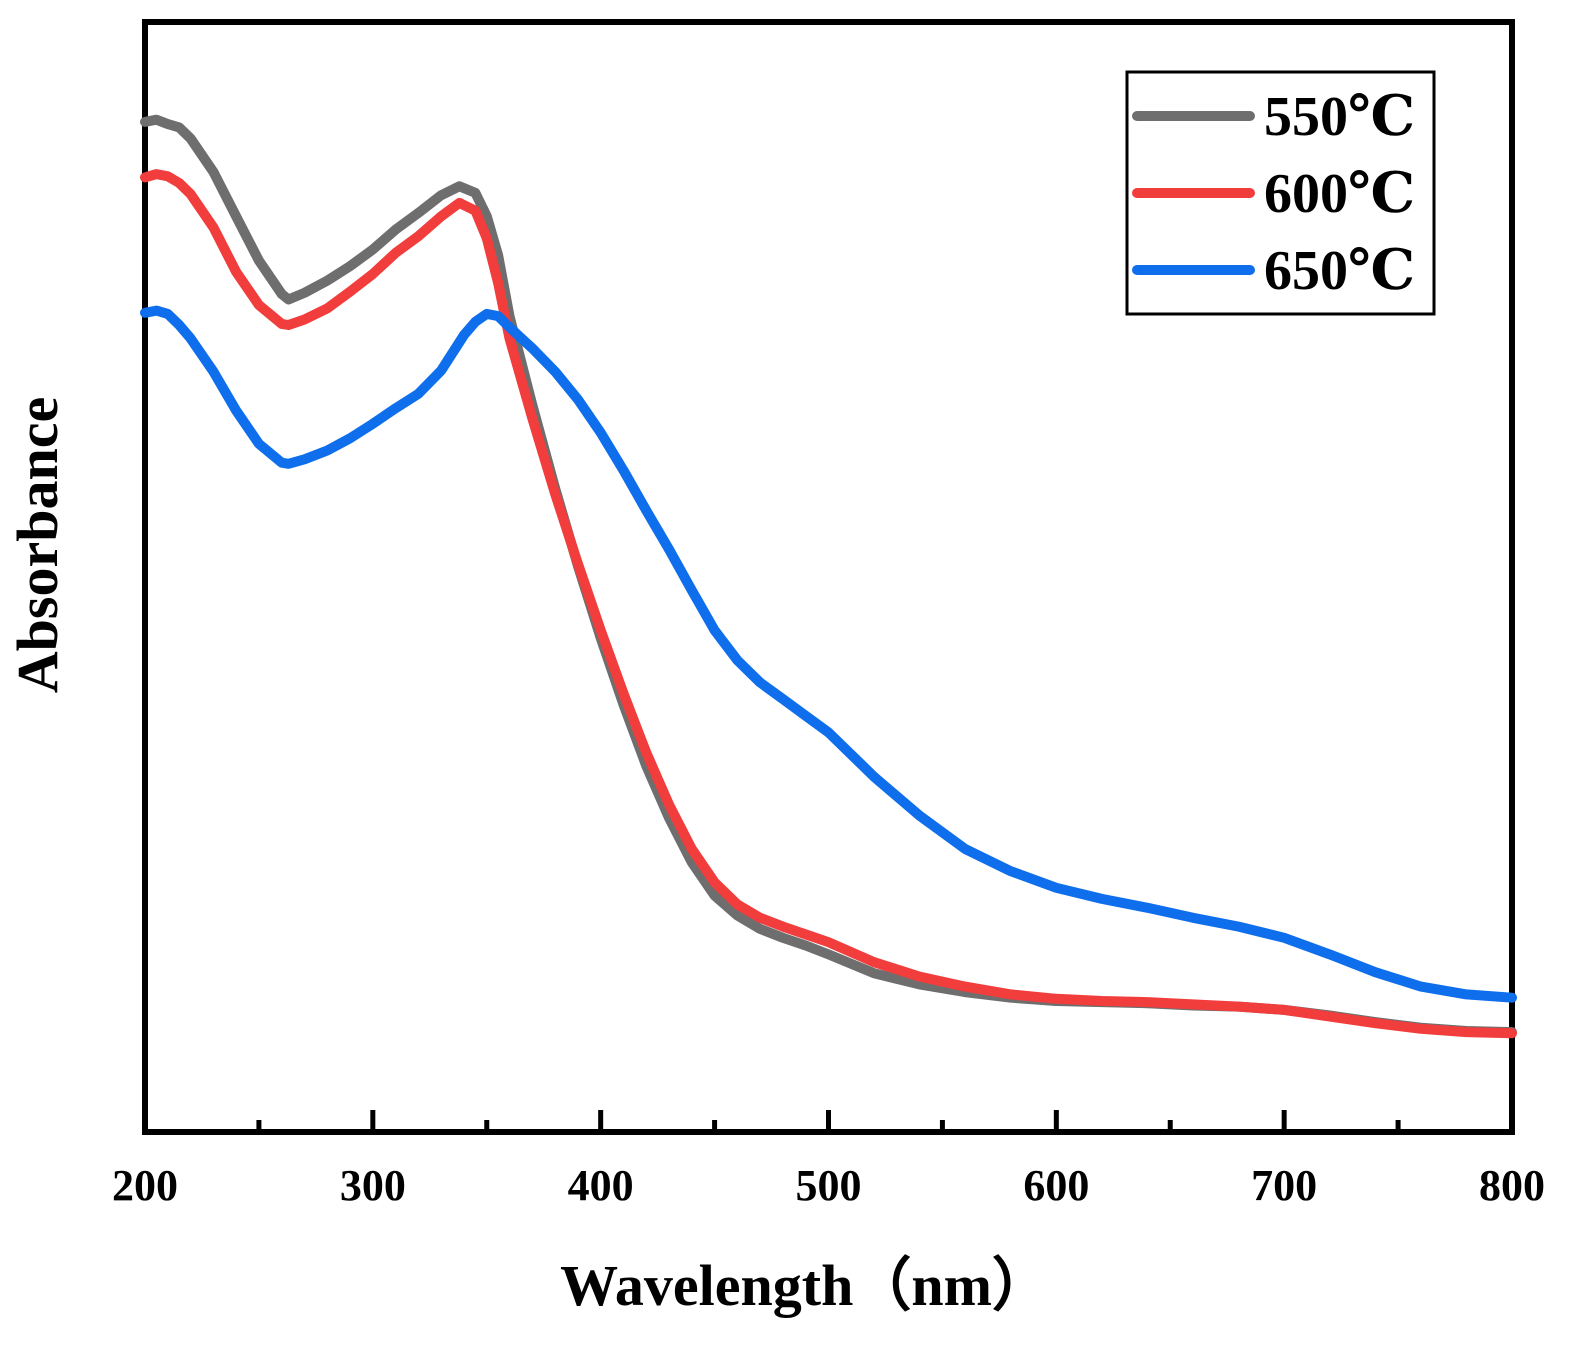 This screenshot has width=1595, height=1348. I want to click on x-tick-label: 400, so click(601, 1185).